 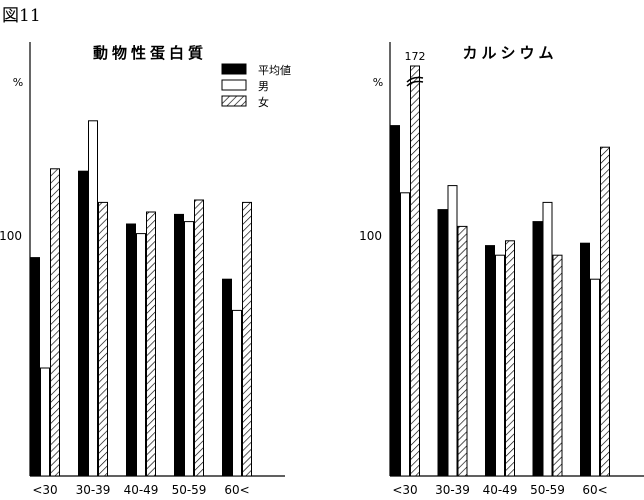 I want to click on legend-swatch-hatched, so click(x=234, y=101).